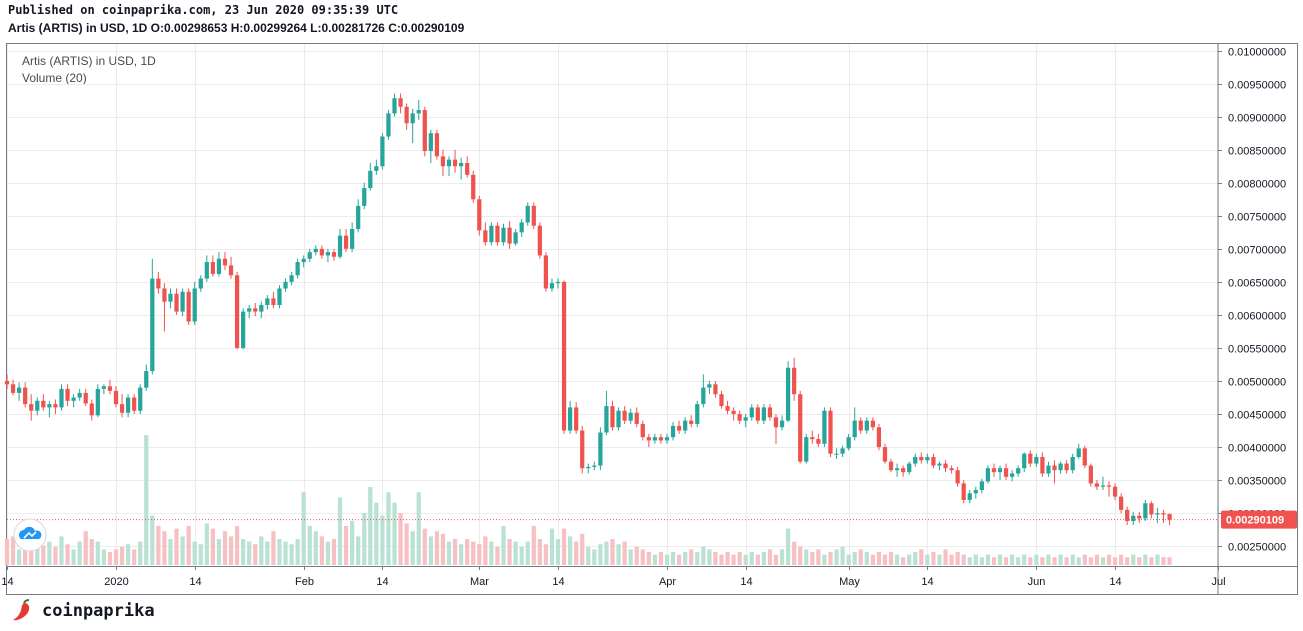 The width and height of the screenshot is (1303, 631). I want to click on x-axis: 14 2020 14 Feb 14 Mar 14 Apr 14 May 14 Jun 14 Jul, so click(649, 577).